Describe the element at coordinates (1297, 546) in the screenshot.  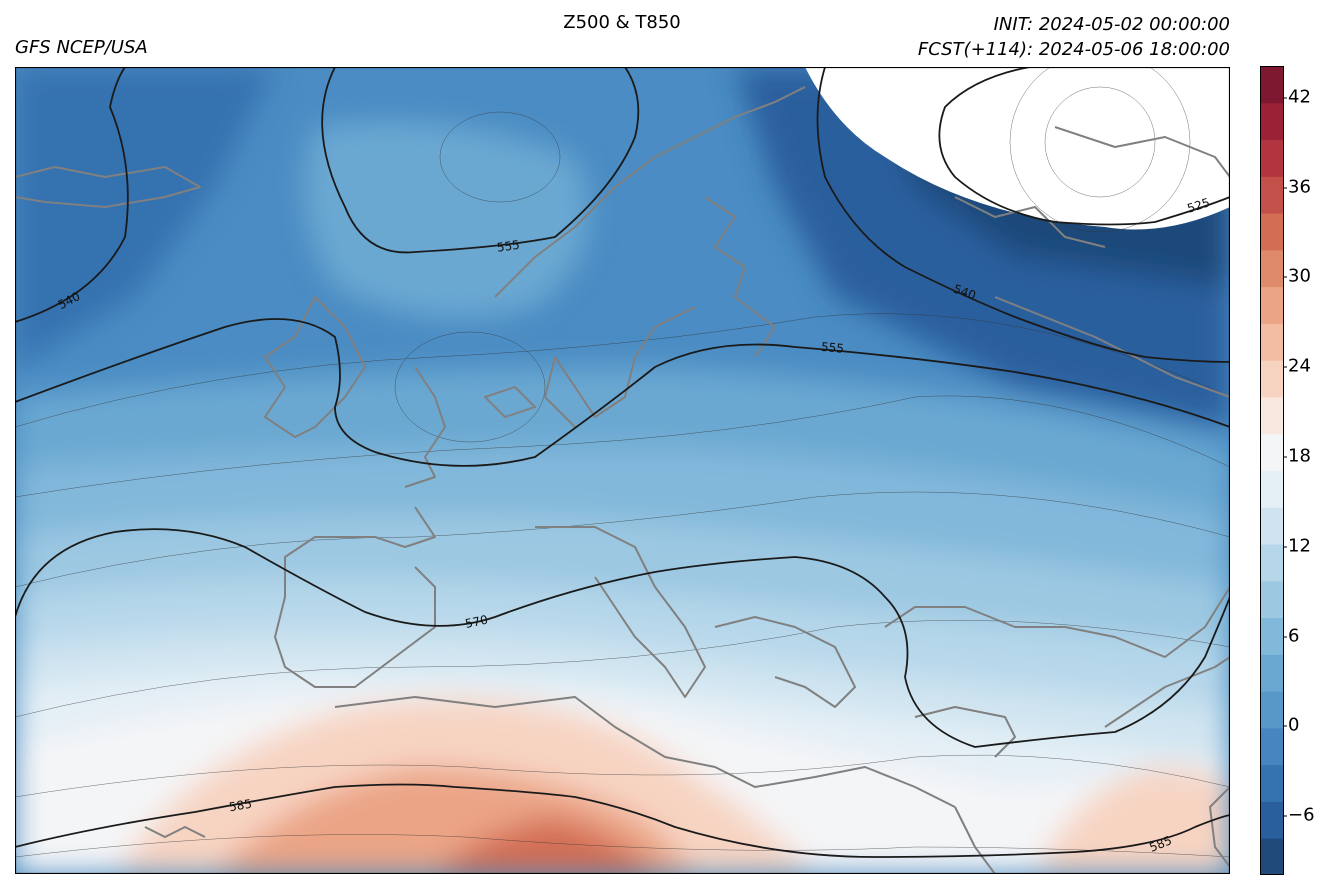
I see `colorbar-tick: 12` at that location.